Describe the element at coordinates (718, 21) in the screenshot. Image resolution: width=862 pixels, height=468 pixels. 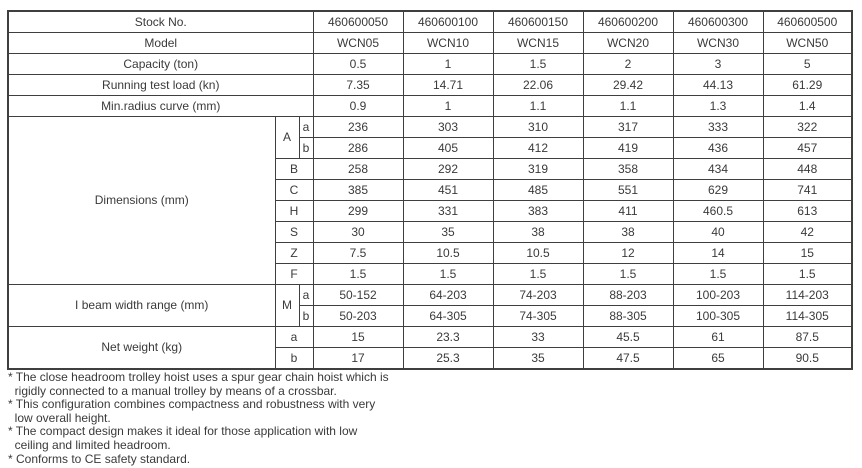
I see `cell-value: 460600300` at that location.